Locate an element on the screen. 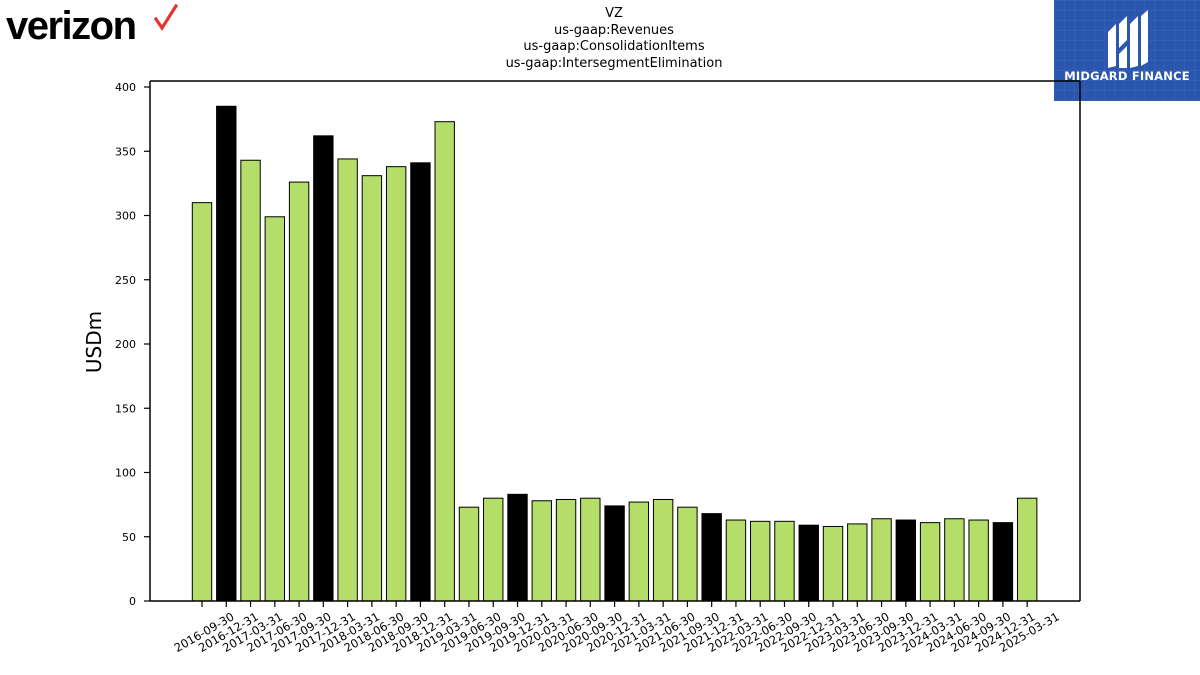  chart-title-line: us-gaap:IntersegmentElimination is located at coordinates (614, 63).